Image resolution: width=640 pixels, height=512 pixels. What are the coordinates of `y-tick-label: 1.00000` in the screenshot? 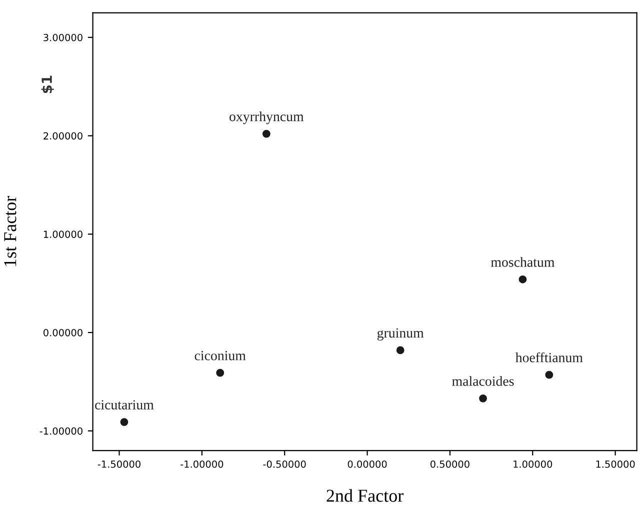 It's located at (63, 234).